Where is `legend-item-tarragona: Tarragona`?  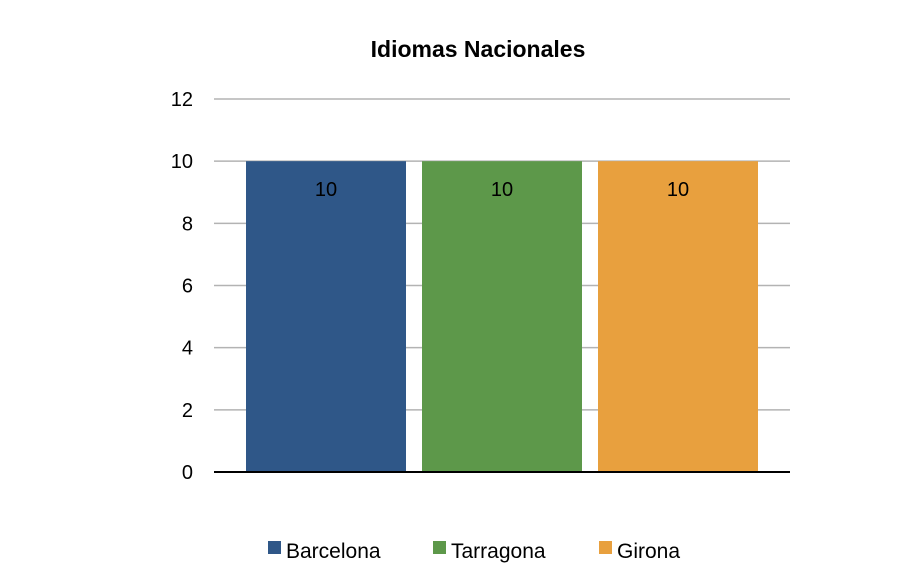
legend-item-tarragona: Tarragona is located at coordinates (489, 551).